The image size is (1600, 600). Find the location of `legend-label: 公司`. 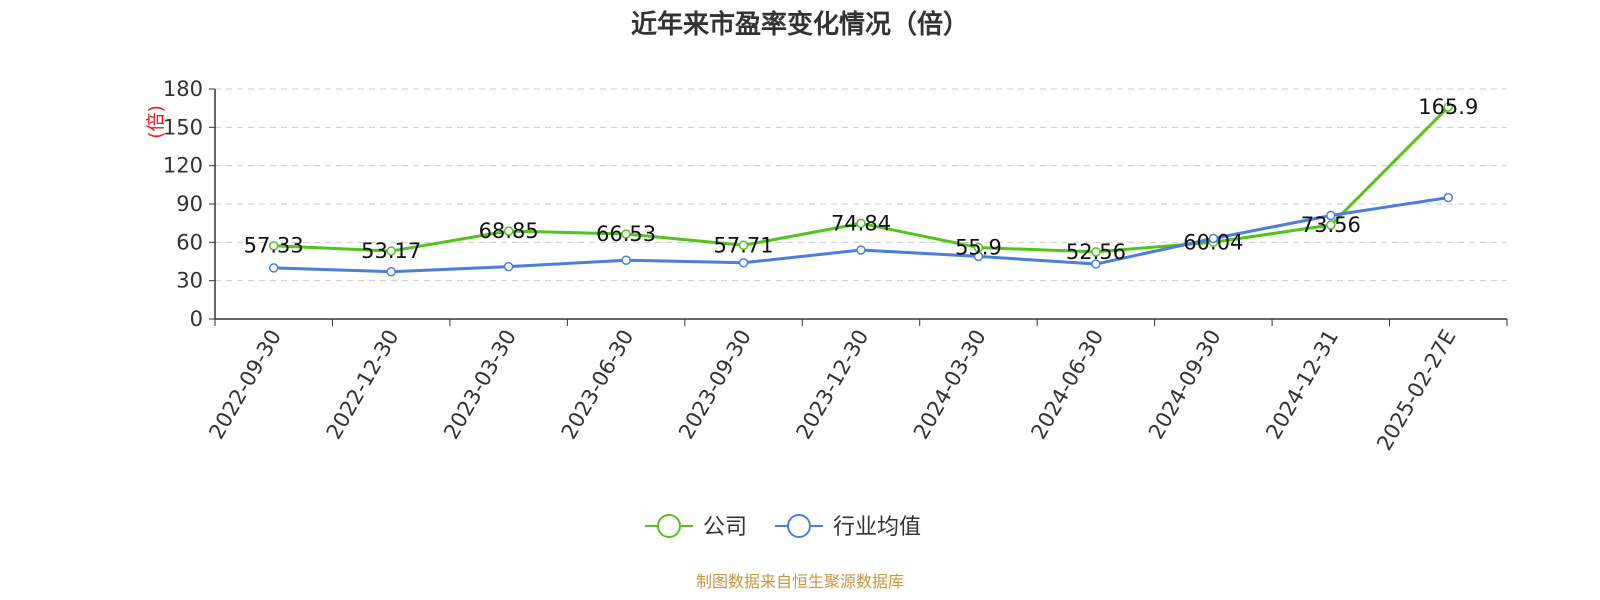

legend-label: 公司 is located at coordinates (725, 527).